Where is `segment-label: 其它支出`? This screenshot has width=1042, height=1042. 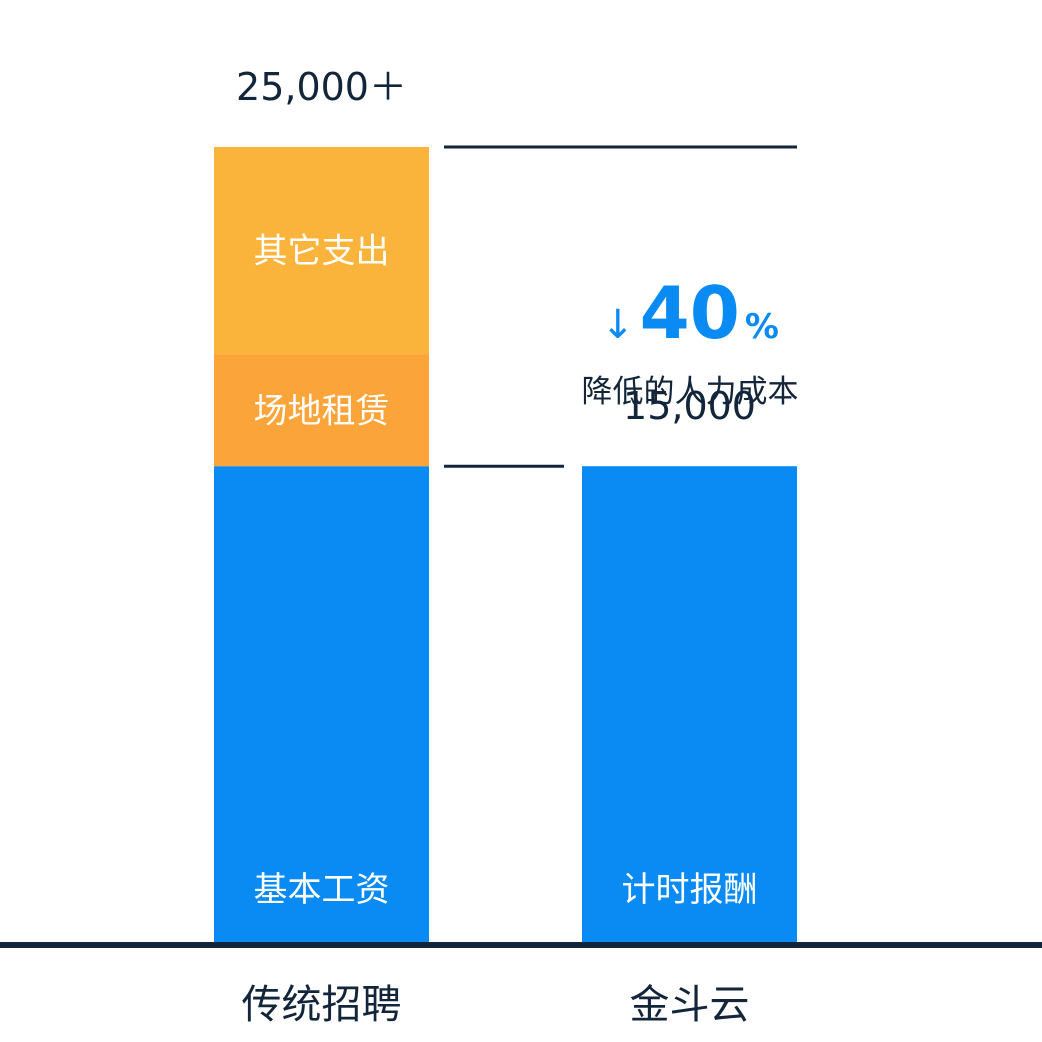 segment-label: 其它支出 is located at coordinates (322, 252).